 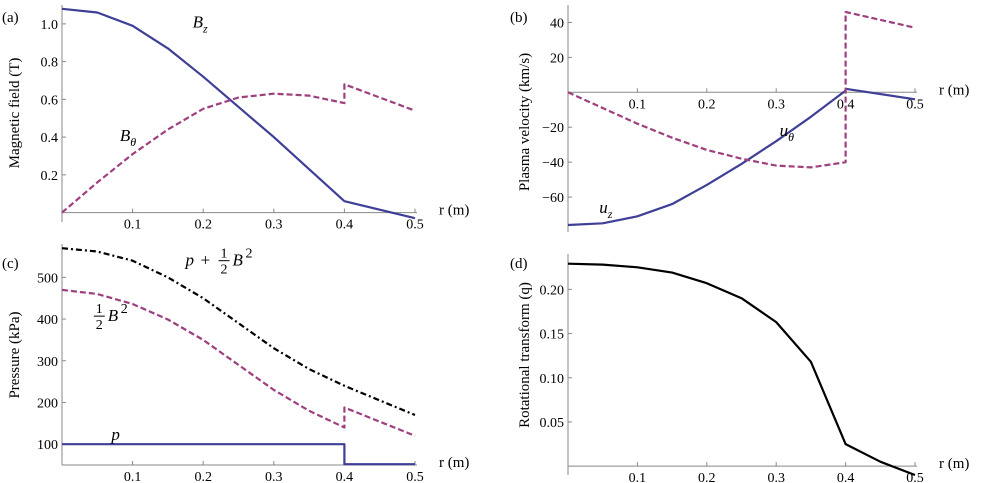 What do you see at coordinates (124, 309) in the screenshot?
I see `half-b2-sup: 2` at bounding box center [124, 309].